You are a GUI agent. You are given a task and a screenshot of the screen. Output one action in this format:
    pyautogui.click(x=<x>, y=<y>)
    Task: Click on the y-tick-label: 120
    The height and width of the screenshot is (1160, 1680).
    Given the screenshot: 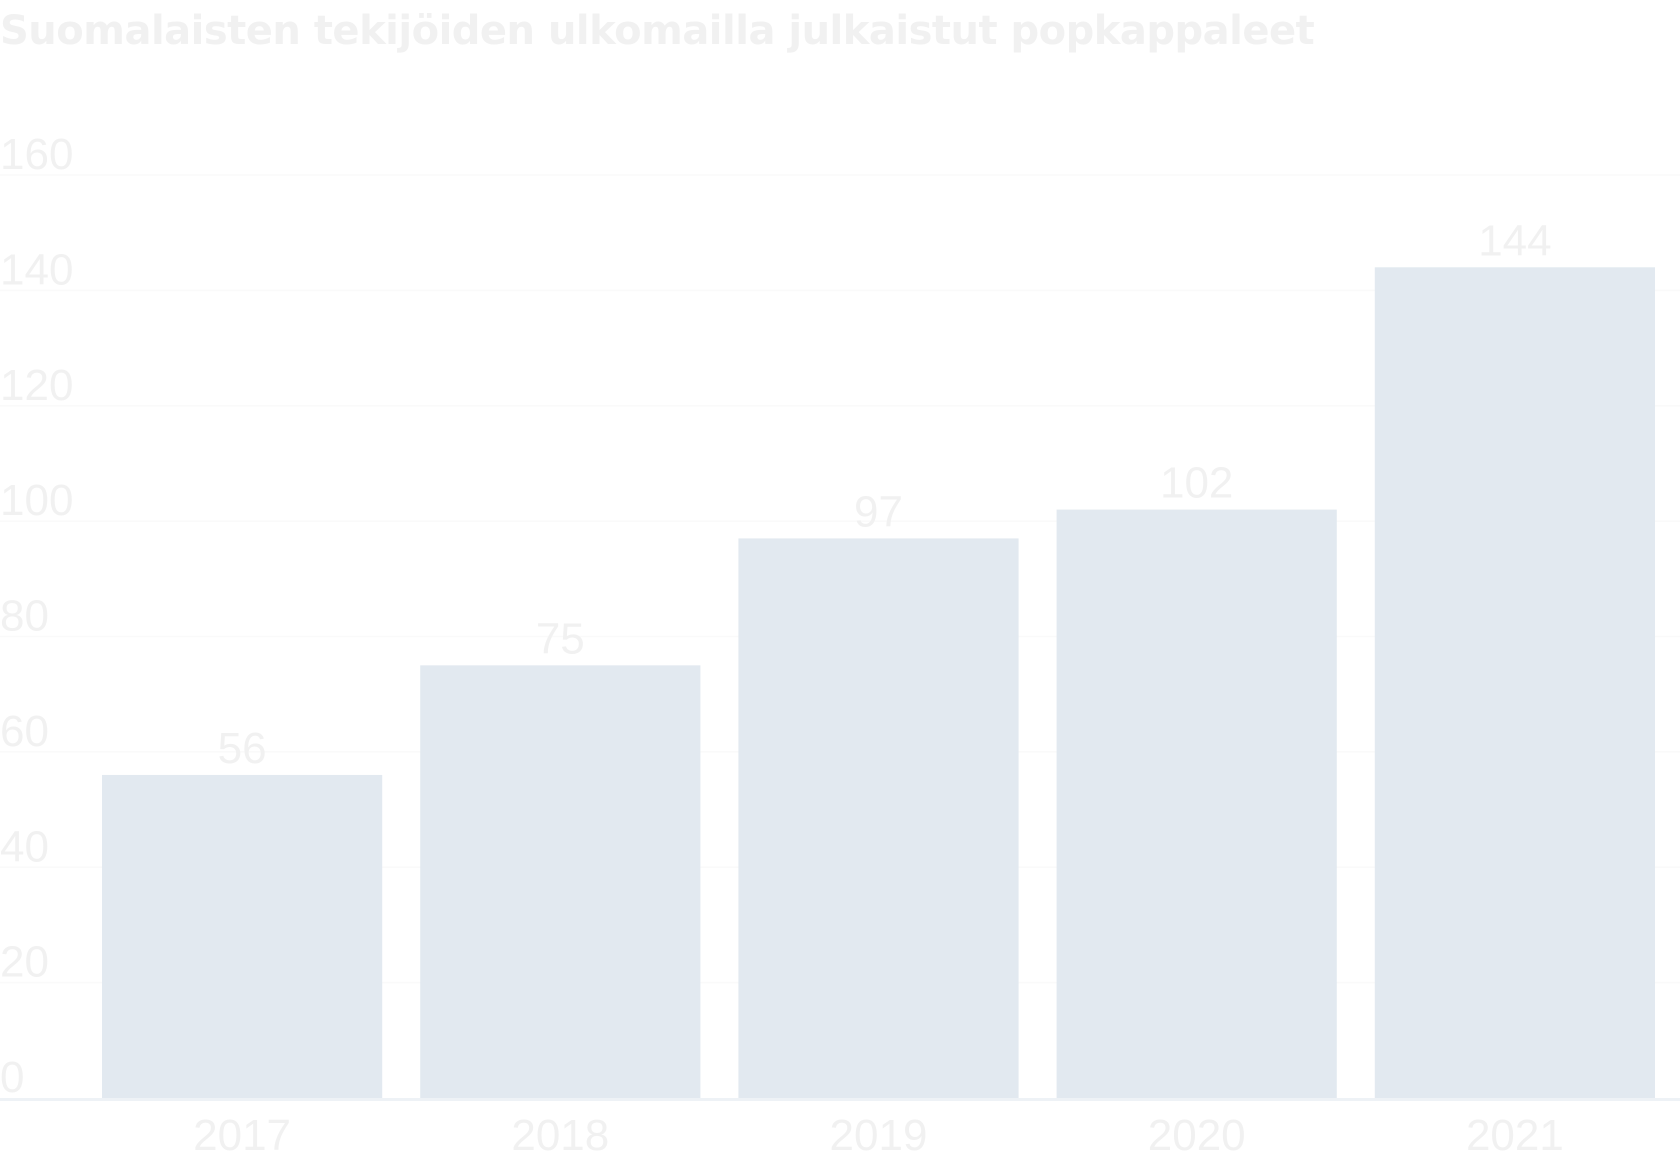 What is the action you would take?
    pyautogui.click(x=36, y=385)
    